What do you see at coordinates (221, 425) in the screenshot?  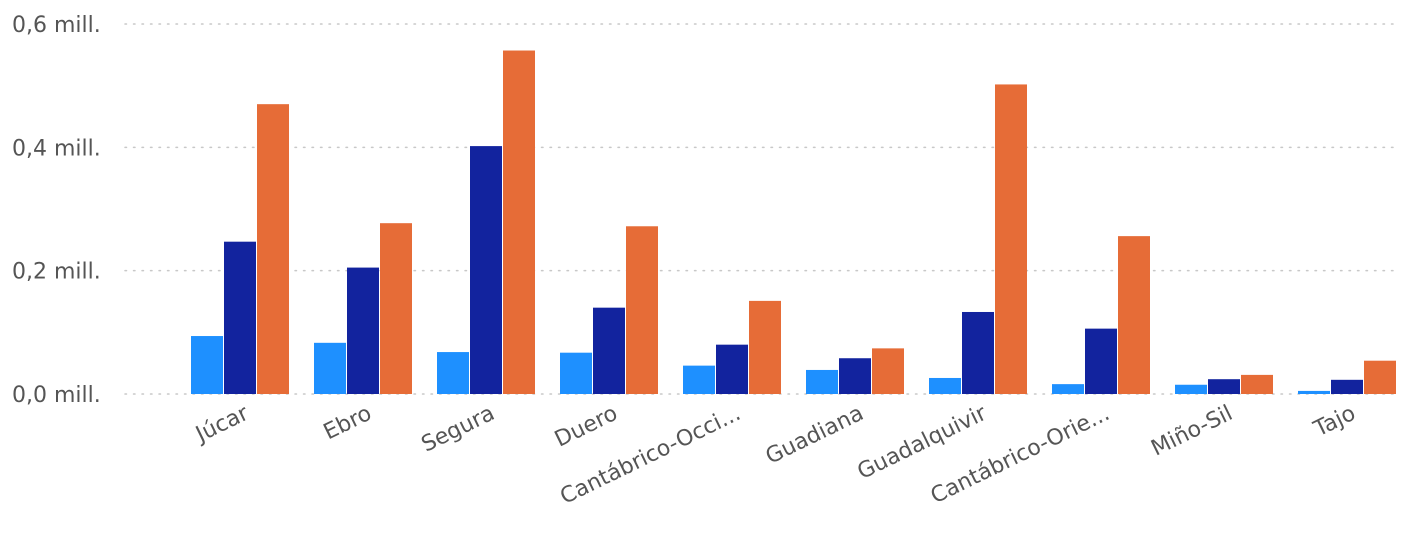 I see `x-tick-label: Júcar` at bounding box center [221, 425].